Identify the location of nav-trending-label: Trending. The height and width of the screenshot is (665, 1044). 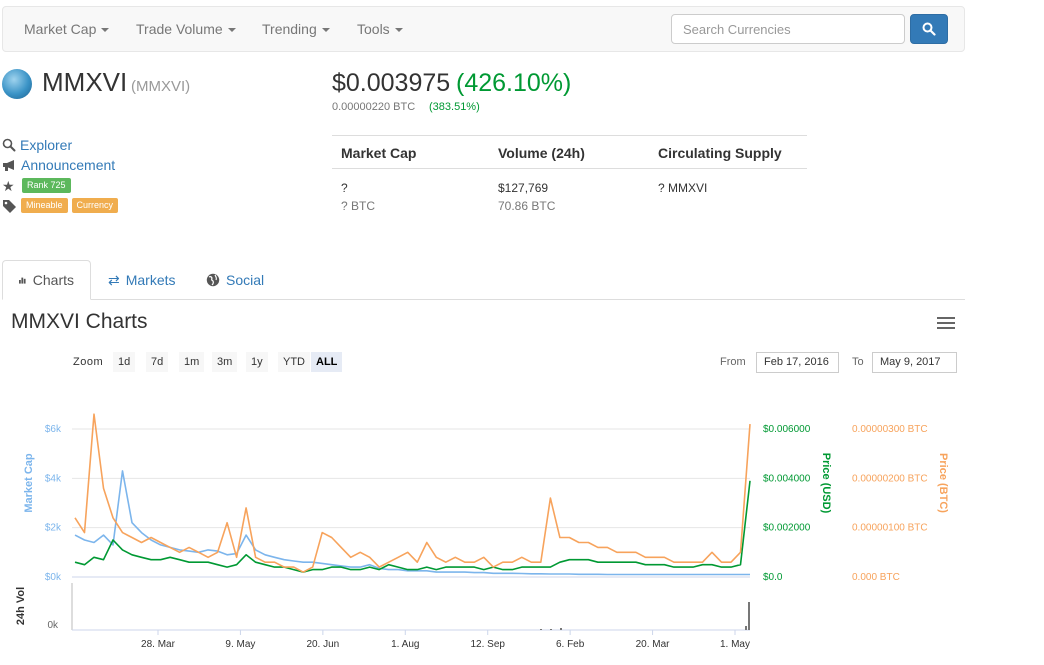
(289, 29).